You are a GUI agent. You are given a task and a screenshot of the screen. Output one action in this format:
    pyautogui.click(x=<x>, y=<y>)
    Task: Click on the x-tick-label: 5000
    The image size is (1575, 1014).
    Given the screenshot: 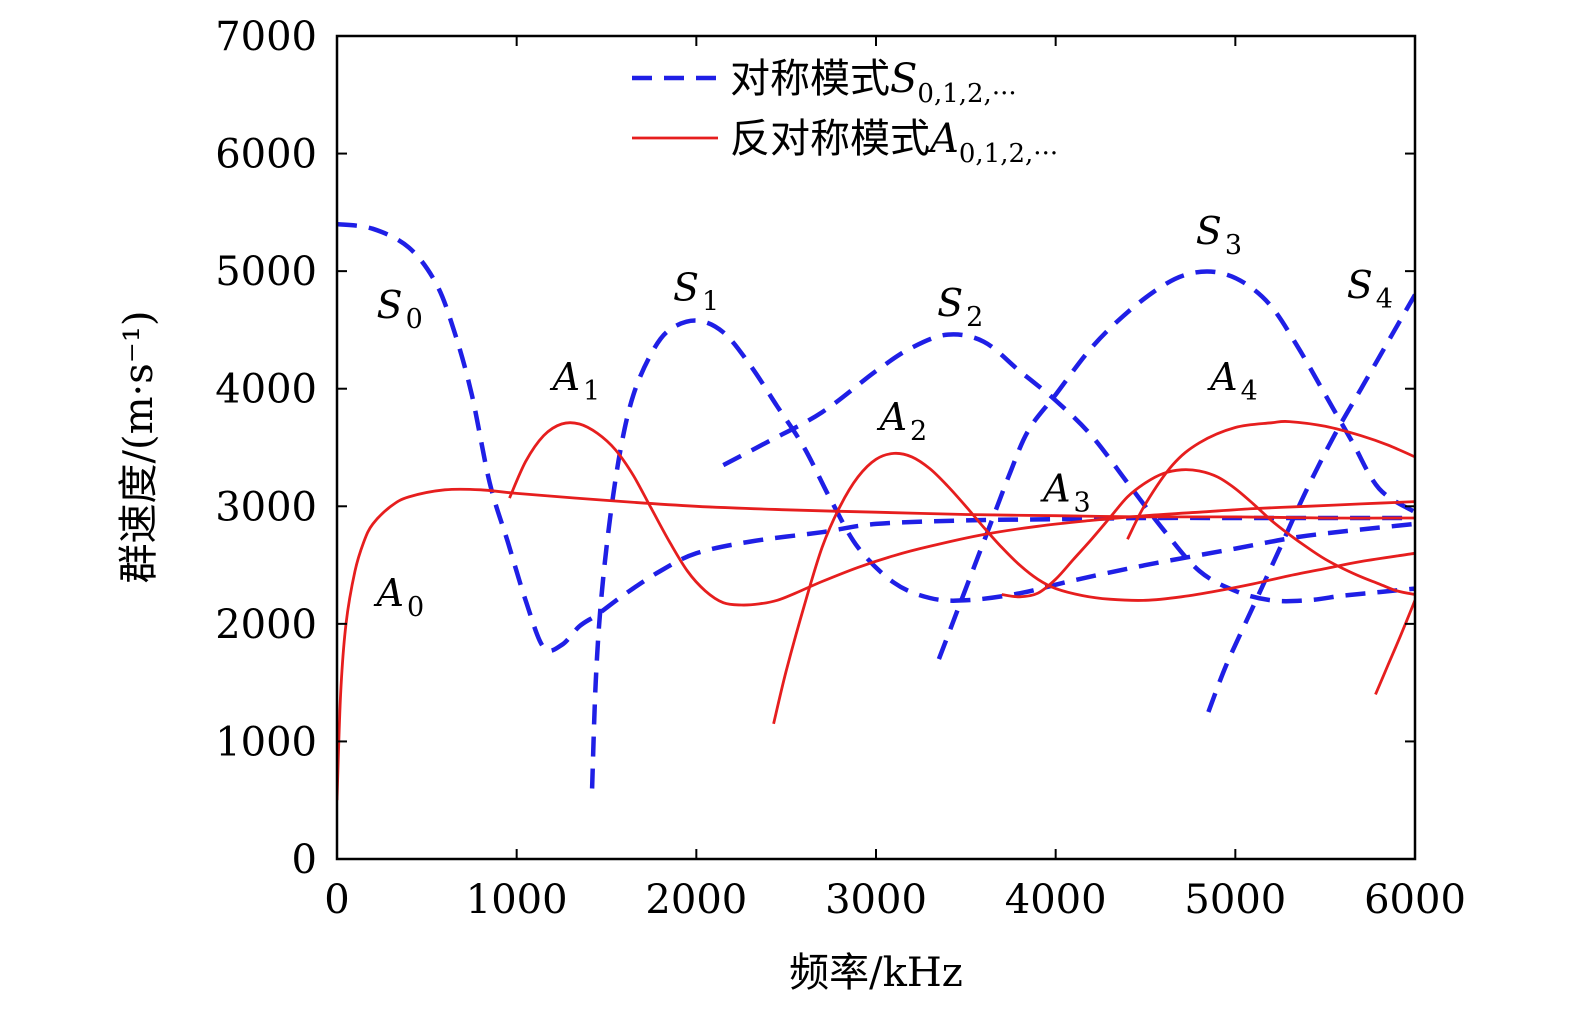 What is the action you would take?
    pyautogui.click(x=1235, y=900)
    